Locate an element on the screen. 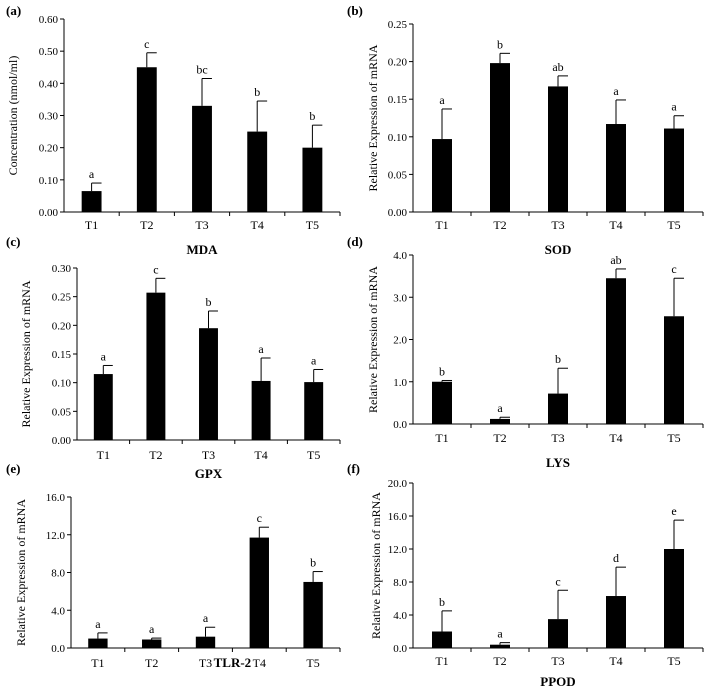 The image size is (713, 697). y-tick-label: 3.0 is located at coordinates (400, 298).